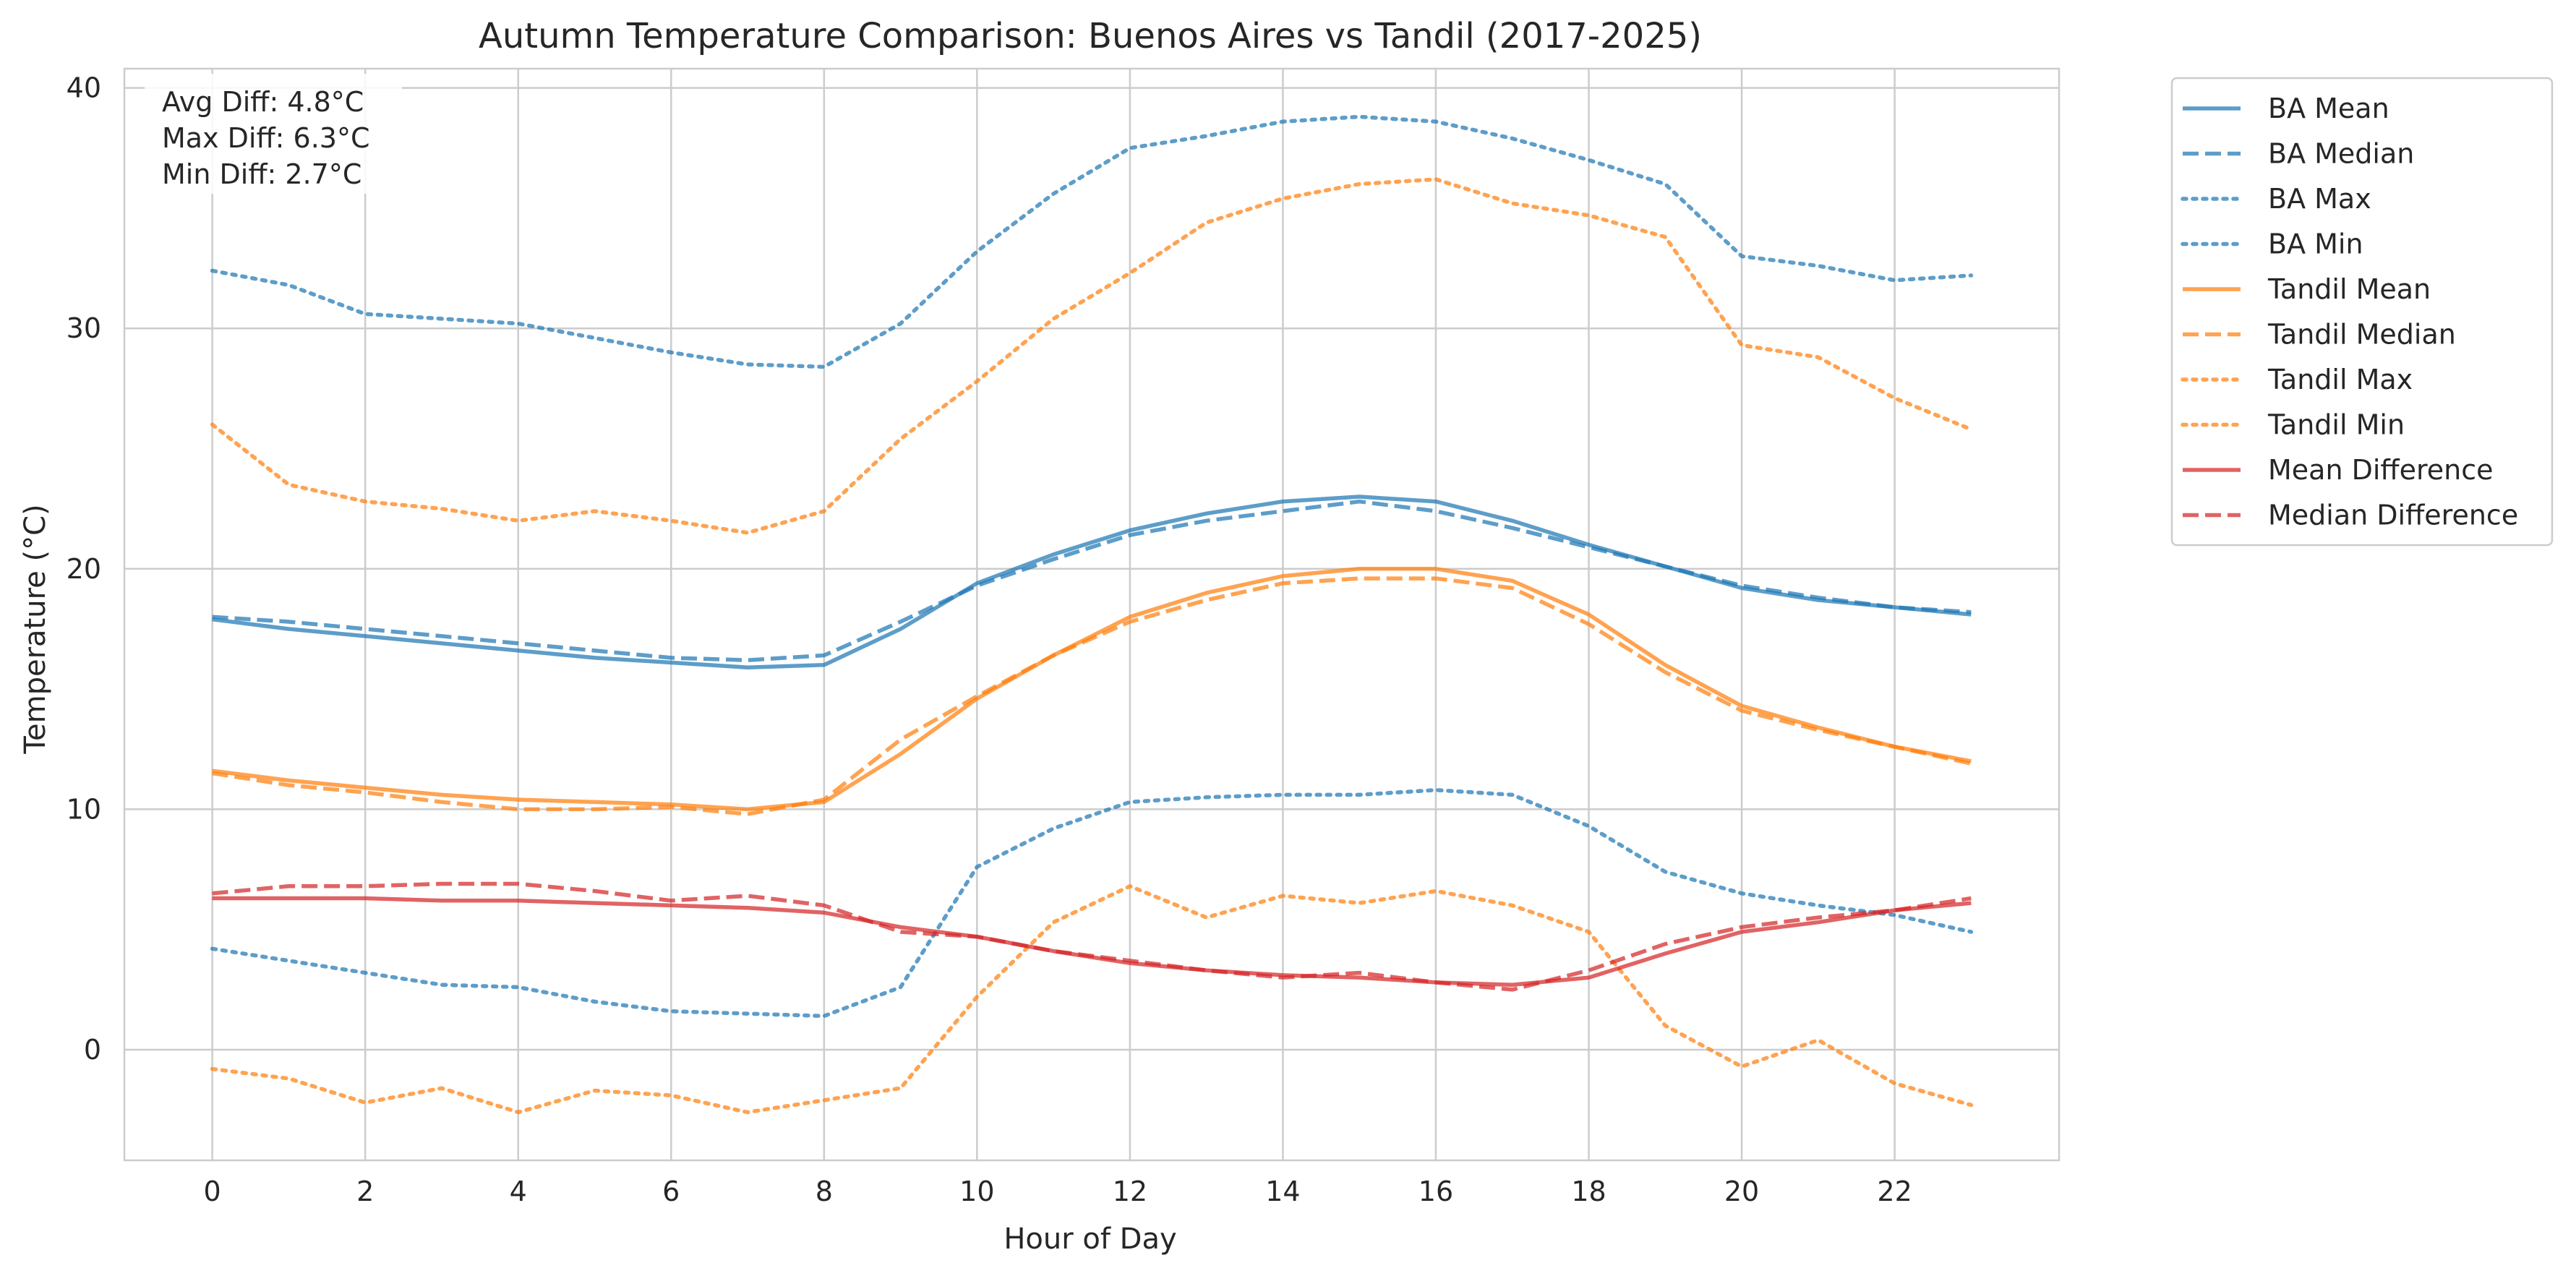  I want to click on annotation-box, so click(273, 134).